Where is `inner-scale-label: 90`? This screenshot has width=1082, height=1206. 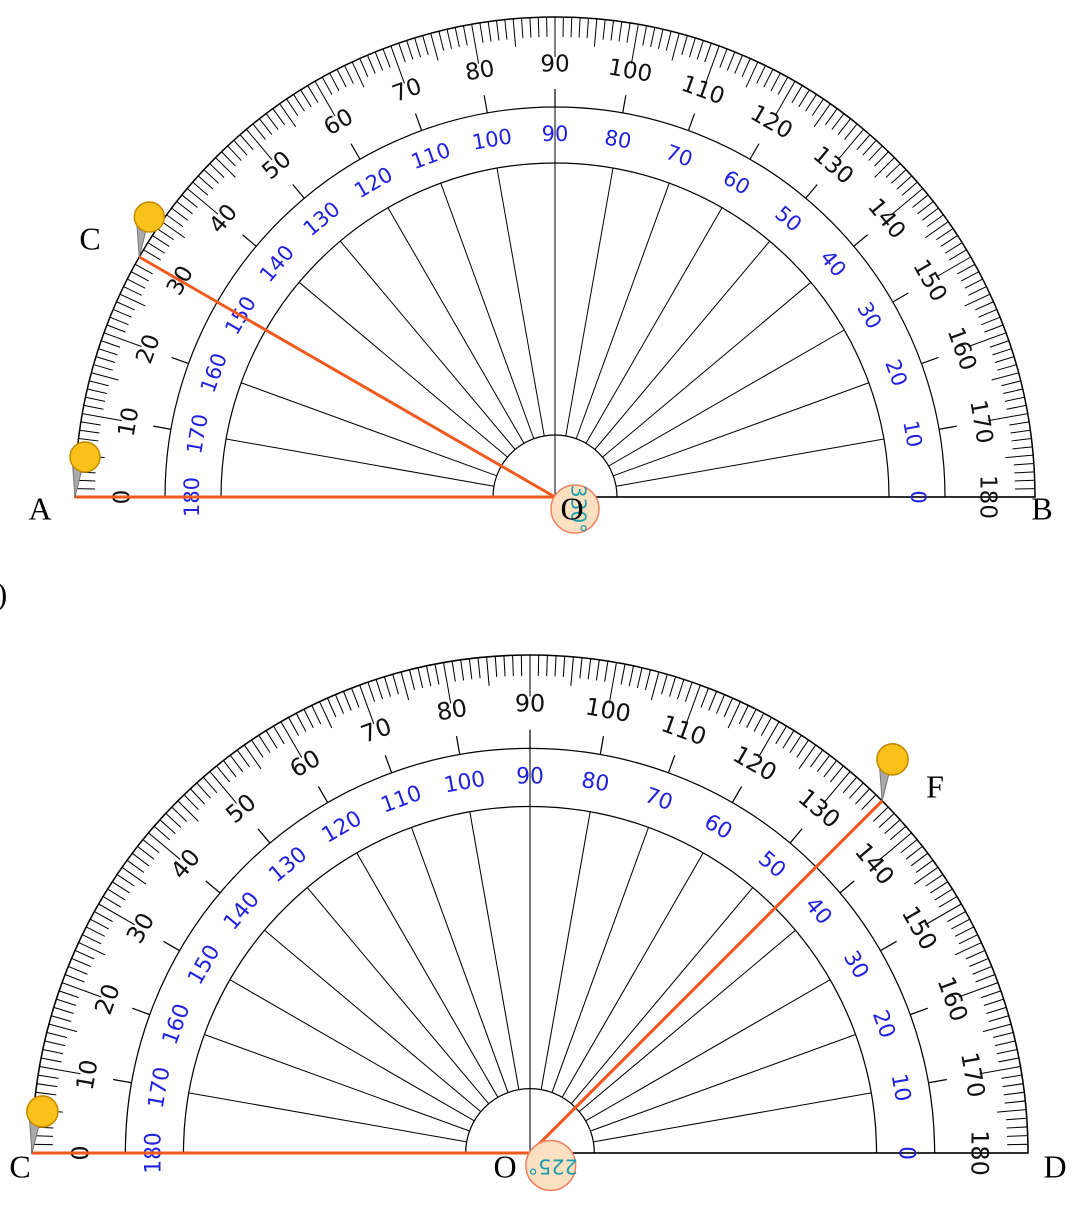
inner-scale-label: 90 is located at coordinates (555, 134).